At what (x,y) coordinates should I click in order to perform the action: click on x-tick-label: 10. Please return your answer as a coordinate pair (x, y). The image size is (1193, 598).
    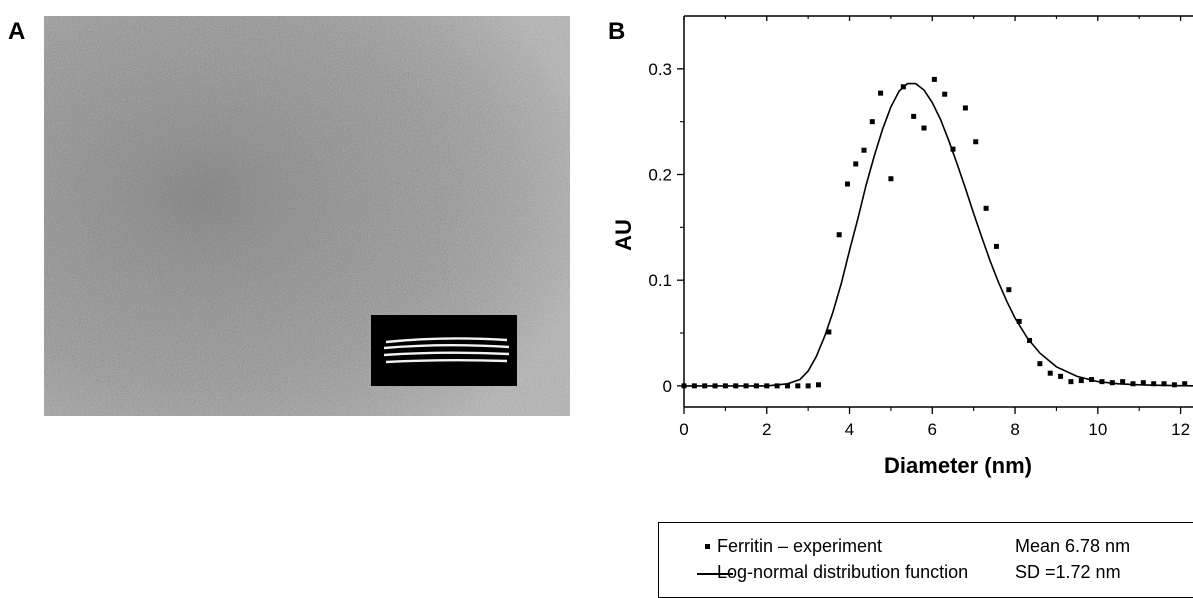
    Looking at the image, I should click on (1097, 429).